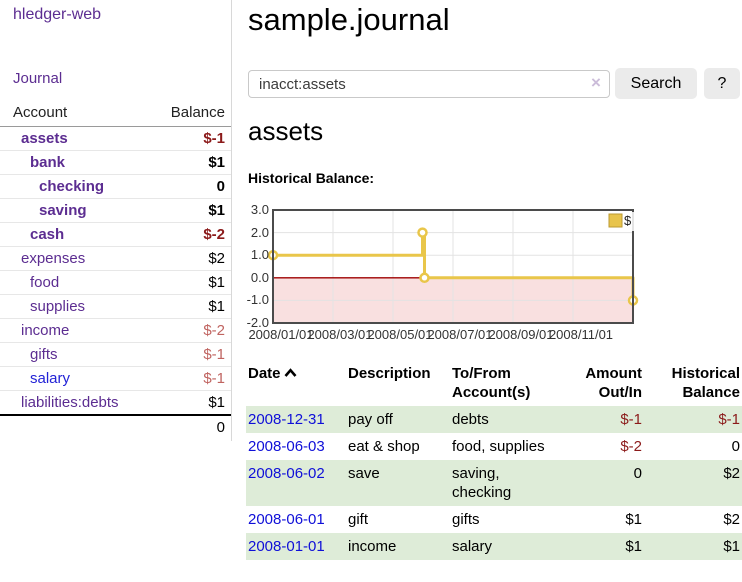 The image size is (742, 582). Describe the element at coordinates (466, 519) in the screenshot. I see `transaction-accounts: gifts` at that location.